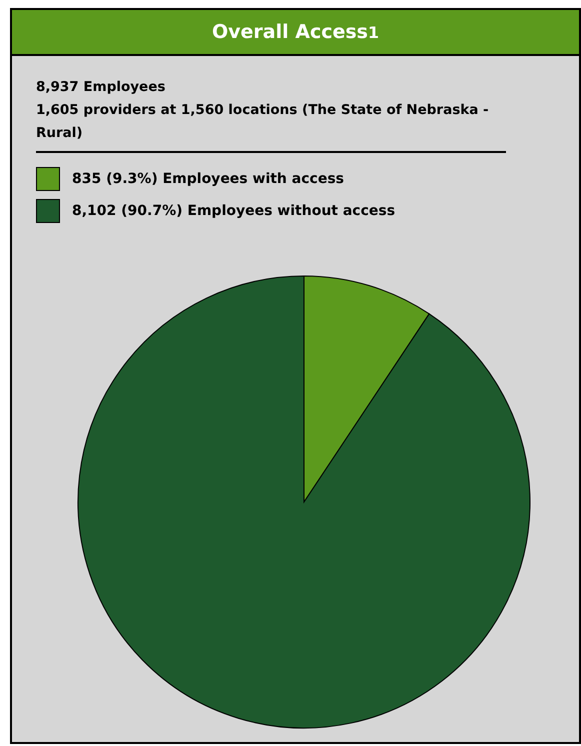 Image resolution: width=581 pixels, height=746 pixels. What do you see at coordinates (208, 179) in the screenshot?
I see `legend-label: 835 (9.3%) Employees with access` at bounding box center [208, 179].